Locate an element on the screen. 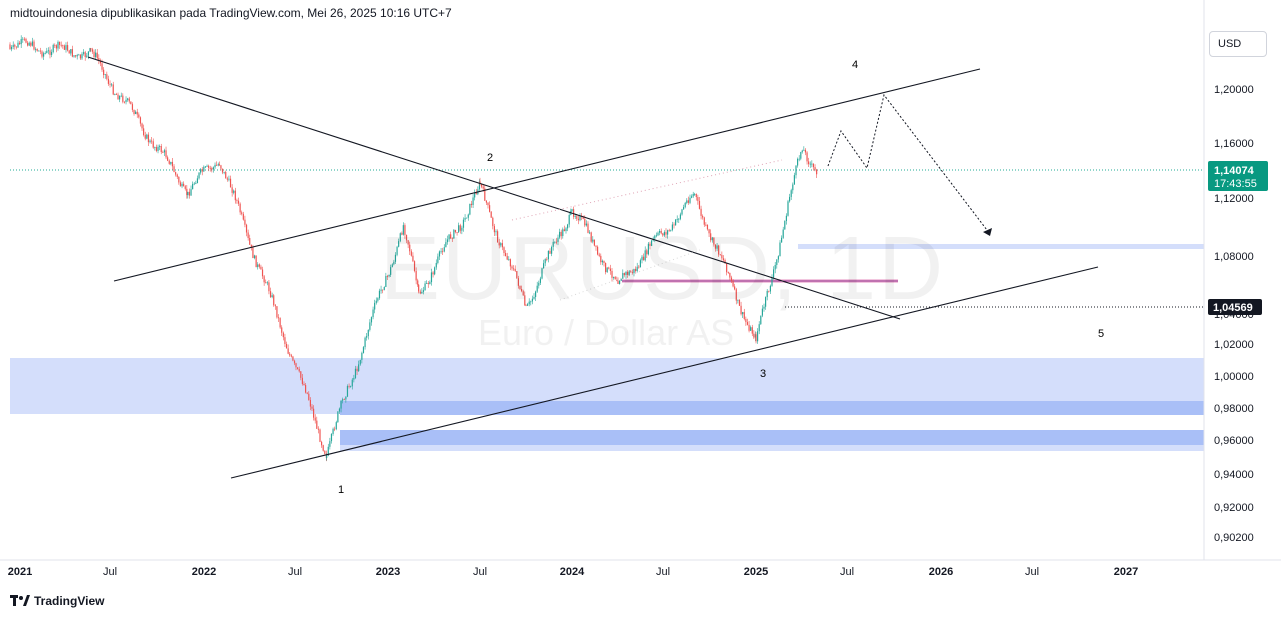 The image size is (1281, 620). faint-projection-line is located at coordinates (647, 190).